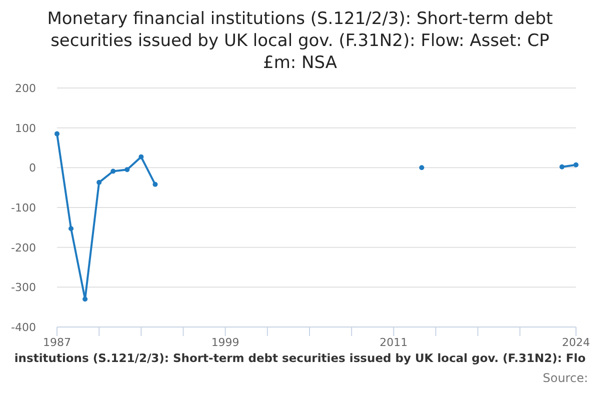  What do you see at coordinates (394, 342) in the screenshot?
I see `x-tick-label: 2011` at bounding box center [394, 342].